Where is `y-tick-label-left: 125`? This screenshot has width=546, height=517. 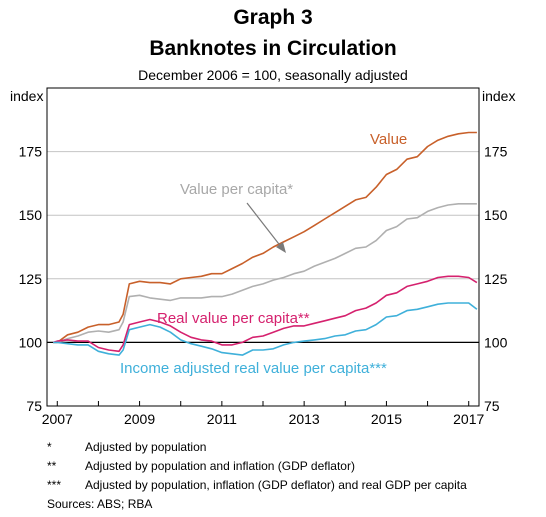 y-tick-label-left: 125 is located at coordinates (31, 279).